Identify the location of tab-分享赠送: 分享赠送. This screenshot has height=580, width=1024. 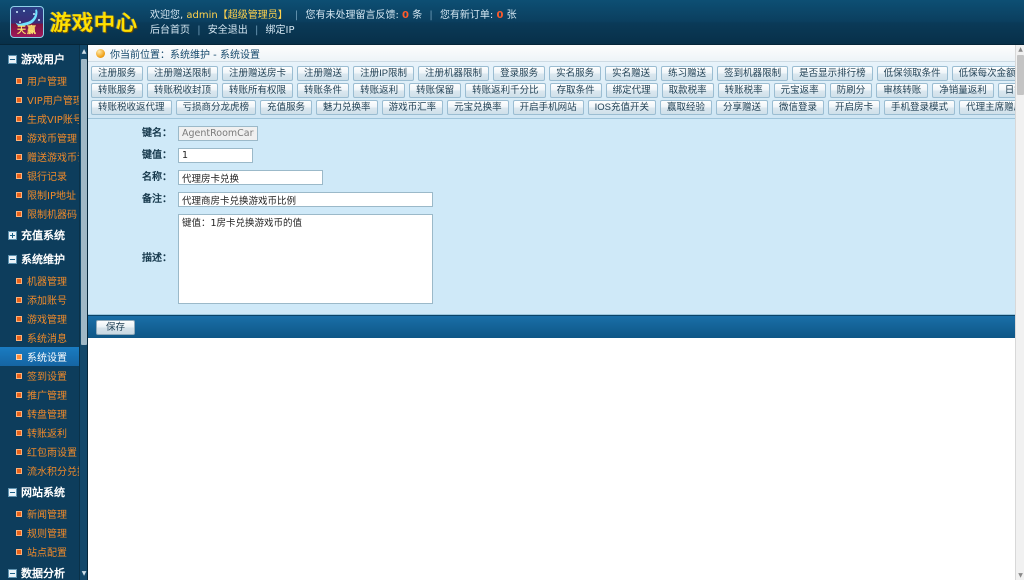
(742, 107).